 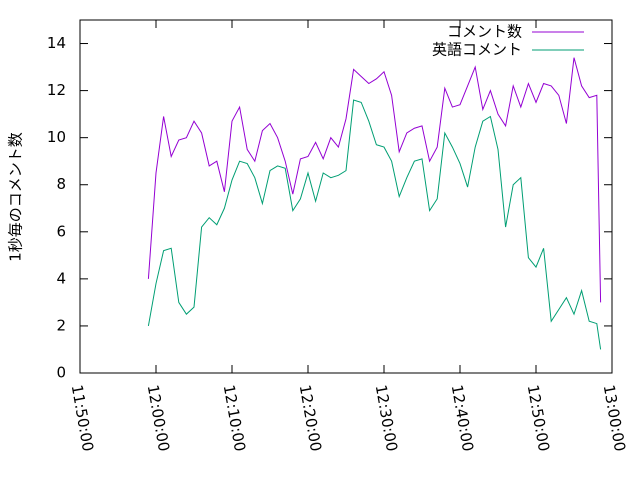 I want to click on y-tick-label: 2, so click(x=61, y=325).